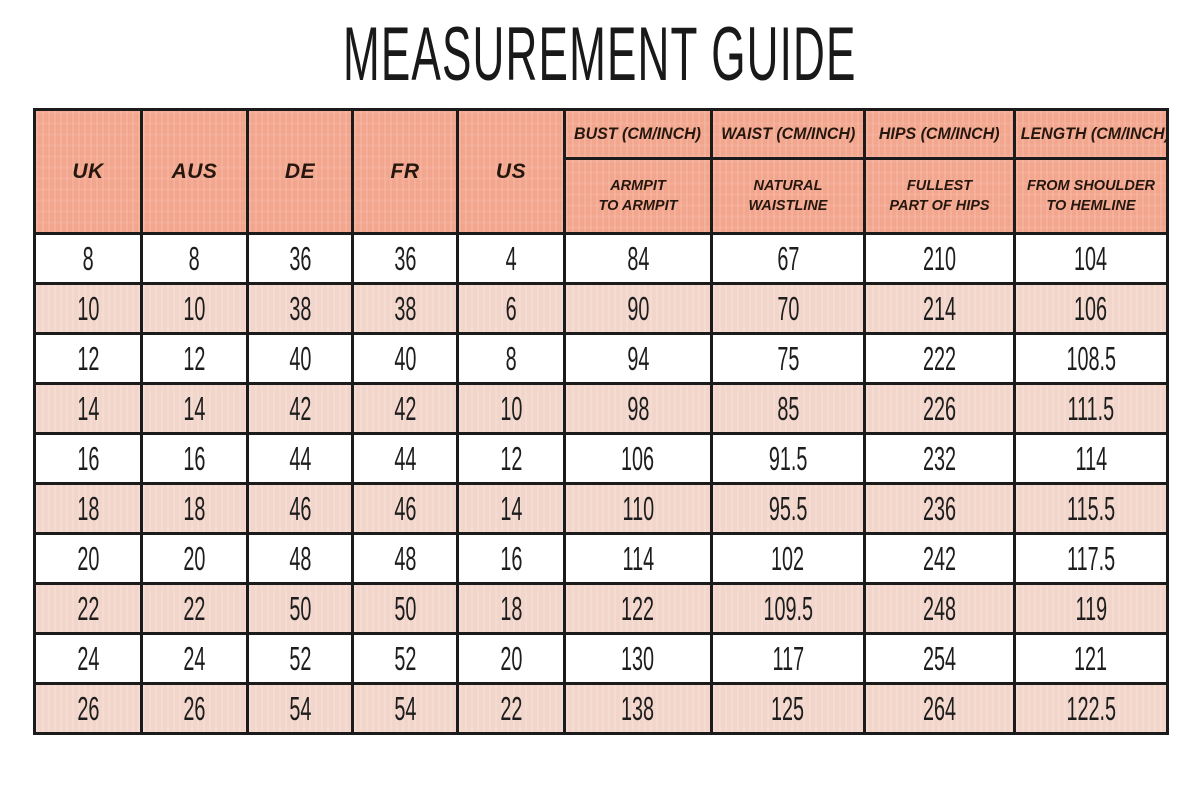  I want to click on table-cell: 24, so click(88, 658).